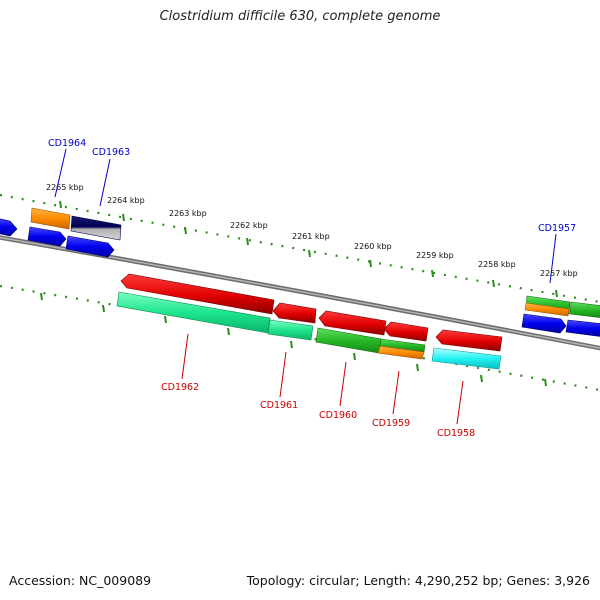  I want to click on gene-label-cd1959: CD1959, so click(391, 423).